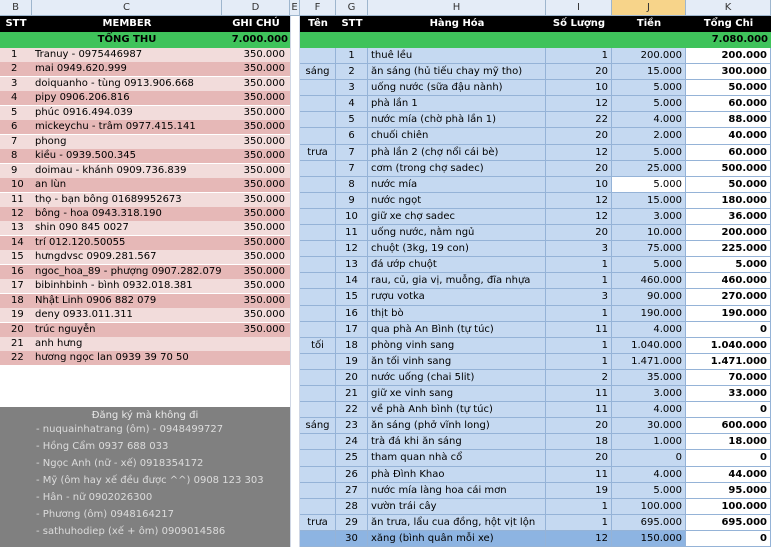  Describe the element at coordinates (17, 300) in the screenshot. I see `member-stt: 18` at that location.